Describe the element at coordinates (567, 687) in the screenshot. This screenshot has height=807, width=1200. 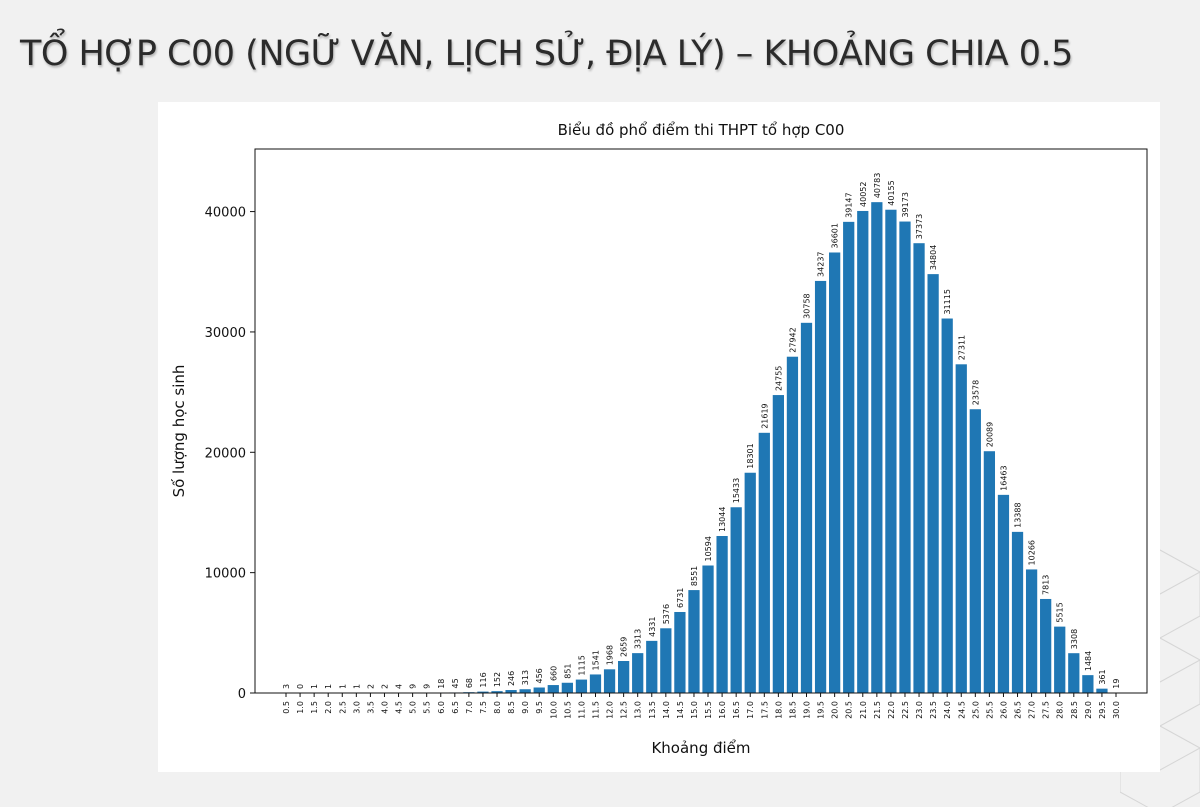
I see `bar-10.5` at that location.